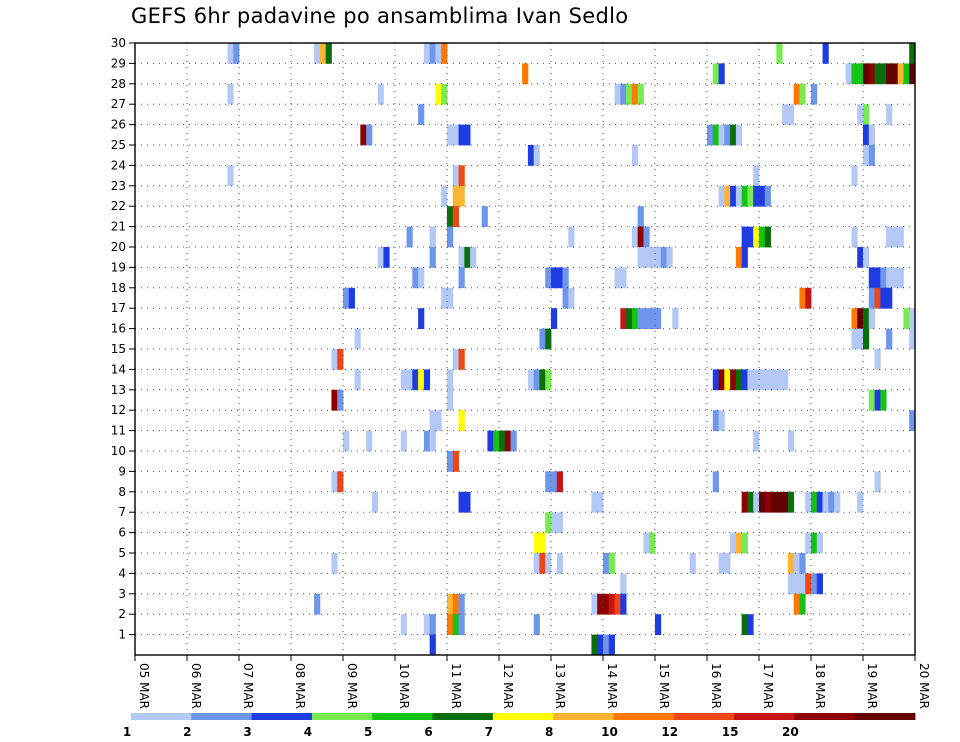 The image size is (960, 742). What do you see at coordinates (248, 686) in the screenshot?
I see `x-tick-label: 07 MAR` at bounding box center [248, 686].